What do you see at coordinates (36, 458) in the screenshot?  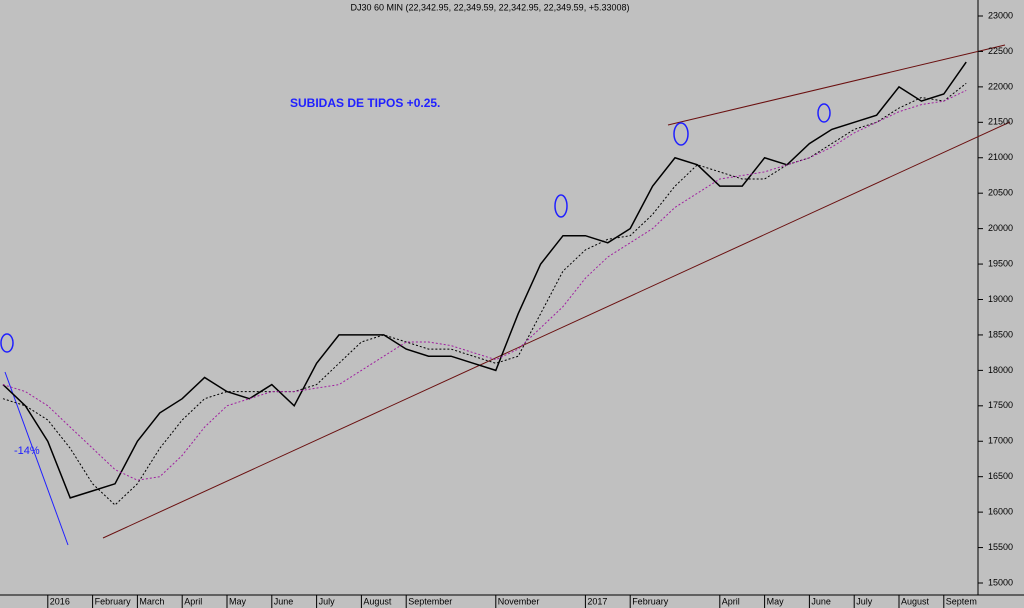 I see `drawdown-line` at bounding box center [36, 458].